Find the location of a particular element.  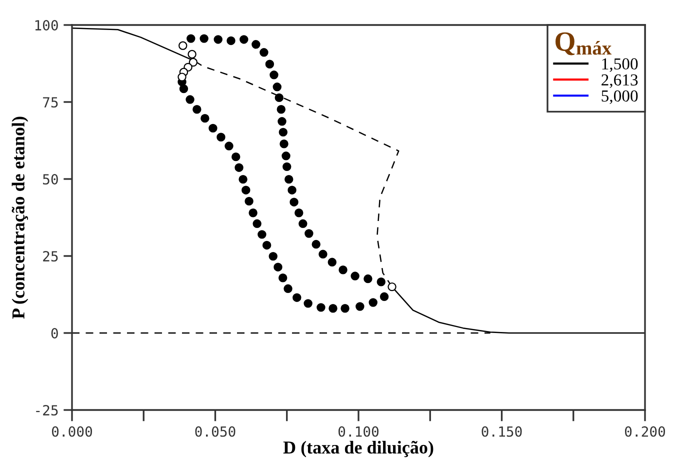

x-tick-label: 0.050 is located at coordinates (215, 431).